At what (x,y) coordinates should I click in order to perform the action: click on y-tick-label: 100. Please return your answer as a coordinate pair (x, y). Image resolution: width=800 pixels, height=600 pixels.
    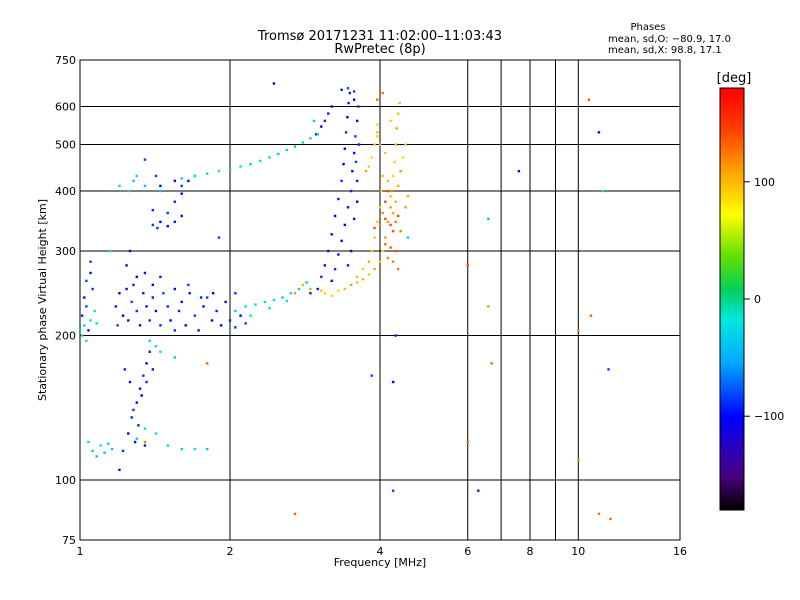
    Looking at the image, I should click on (65, 480).